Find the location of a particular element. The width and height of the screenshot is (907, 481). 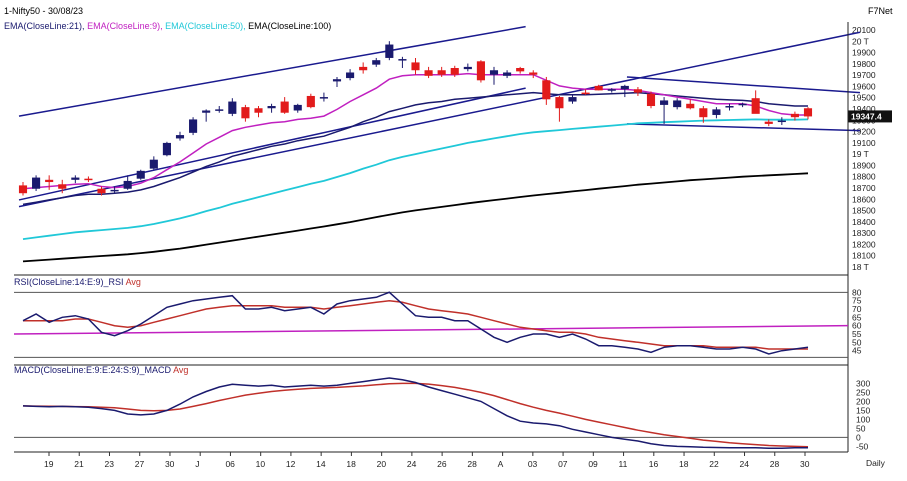

price-tick-label: 18600 is located at coordinates (864, 199).